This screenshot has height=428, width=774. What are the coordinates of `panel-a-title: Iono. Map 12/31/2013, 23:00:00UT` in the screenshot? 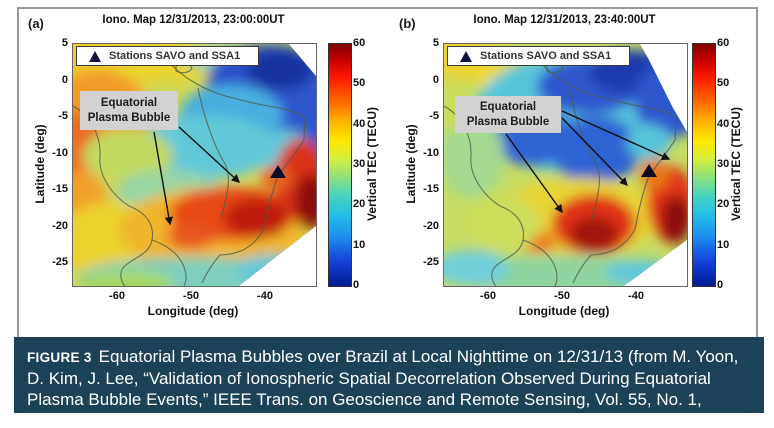 It's located at (193, 20).